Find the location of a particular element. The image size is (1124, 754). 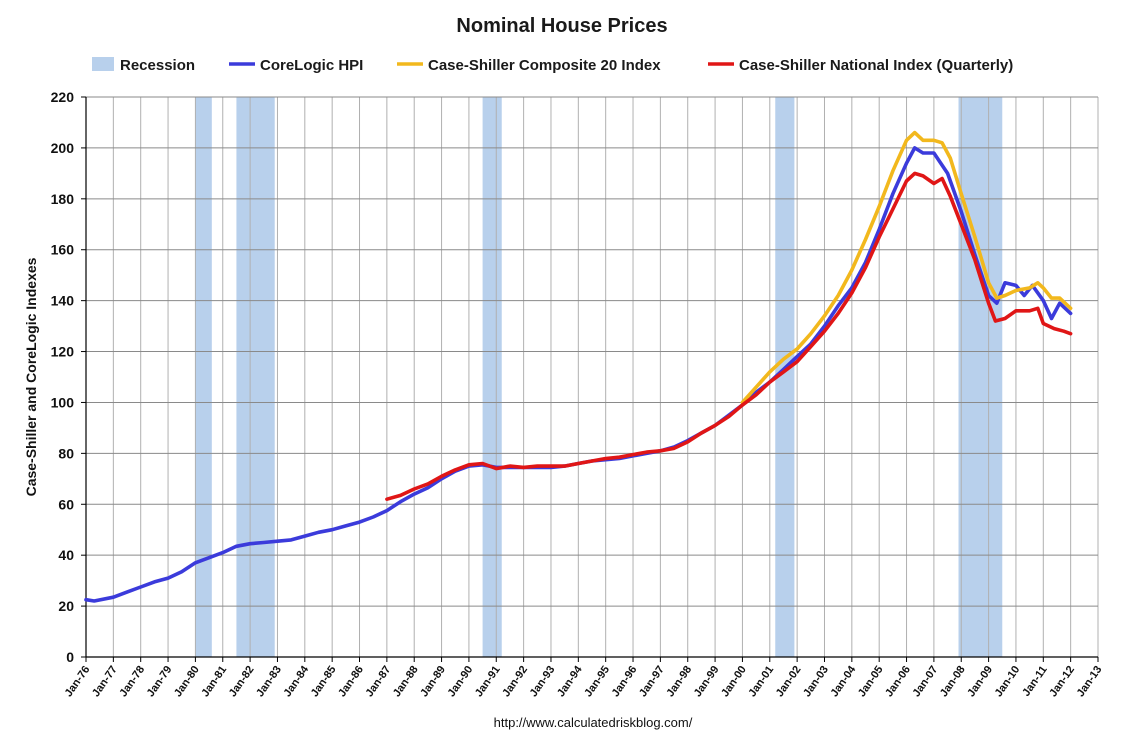

x-tick-label: Jan-87 is located at coordinates (378, 681).